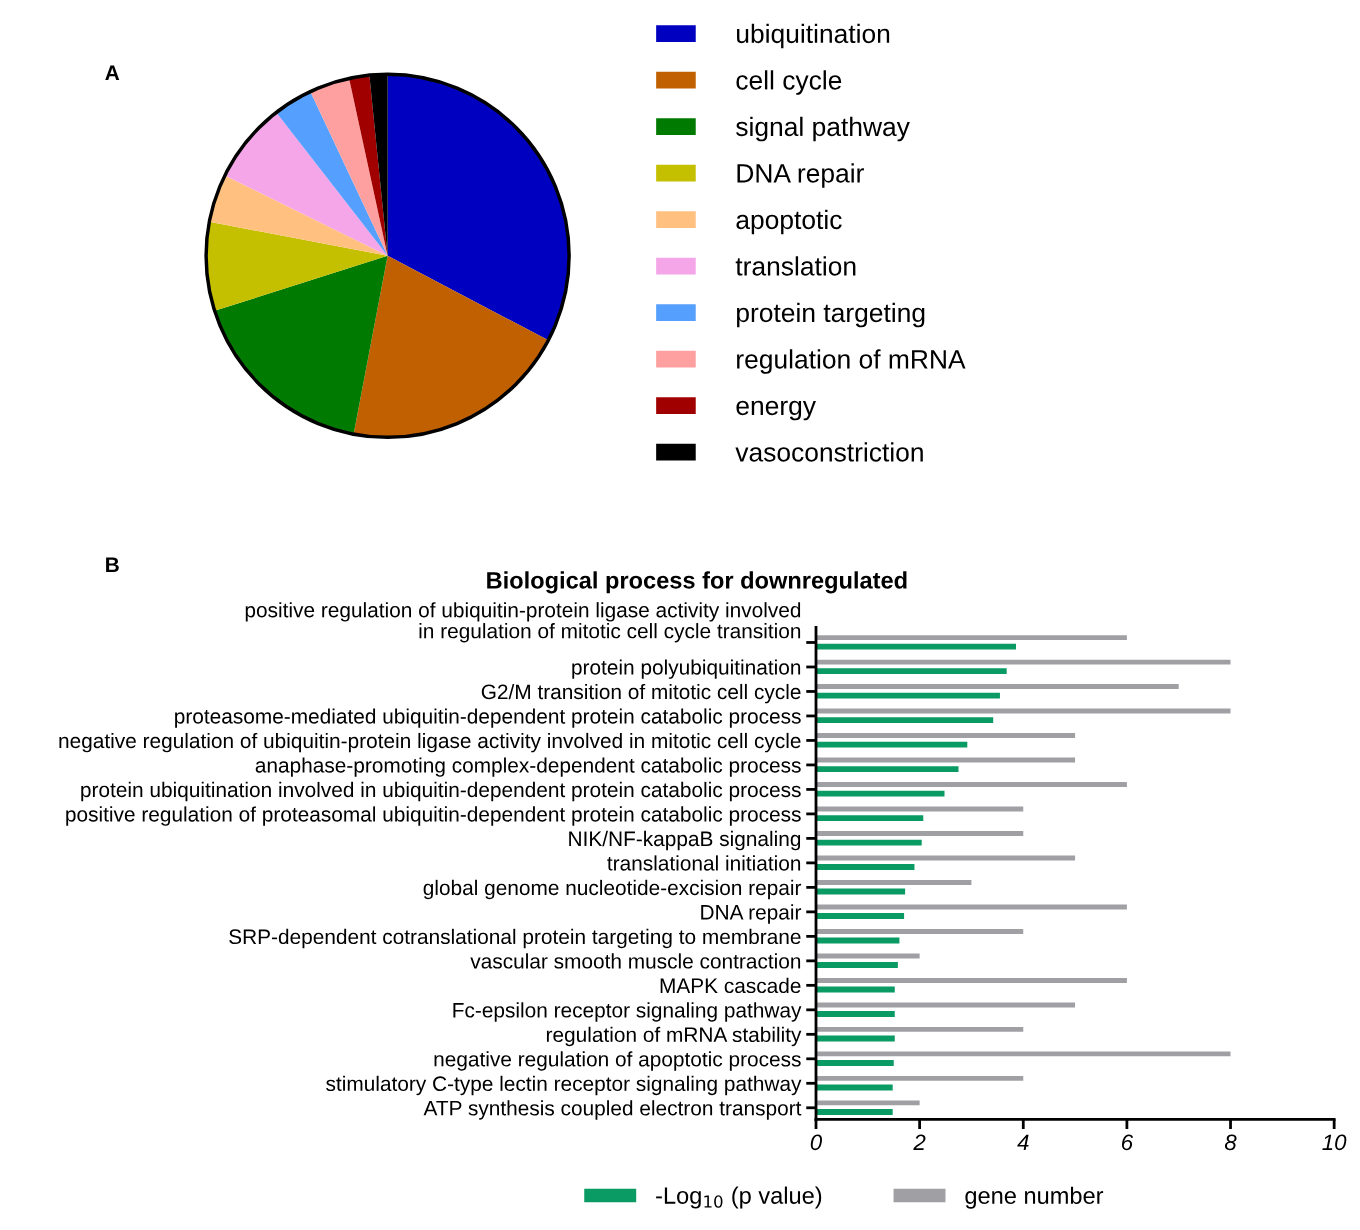 Image resolution: width=1360 pixels, height=1230 pixels. What do you see at coordinates (641, 693) in the screenshot?
I see `y-tick-label: G2/M transition of mitotic cell cycle` at bounding box center [641, 693].